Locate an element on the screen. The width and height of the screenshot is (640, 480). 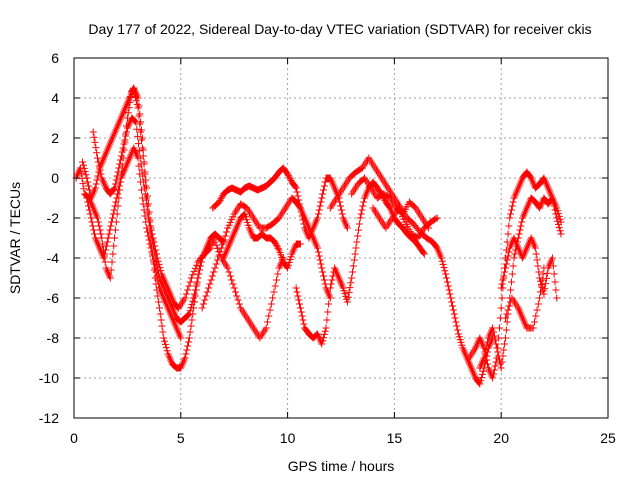
y-tick-label: -6 is located at coordinates (53, 298).